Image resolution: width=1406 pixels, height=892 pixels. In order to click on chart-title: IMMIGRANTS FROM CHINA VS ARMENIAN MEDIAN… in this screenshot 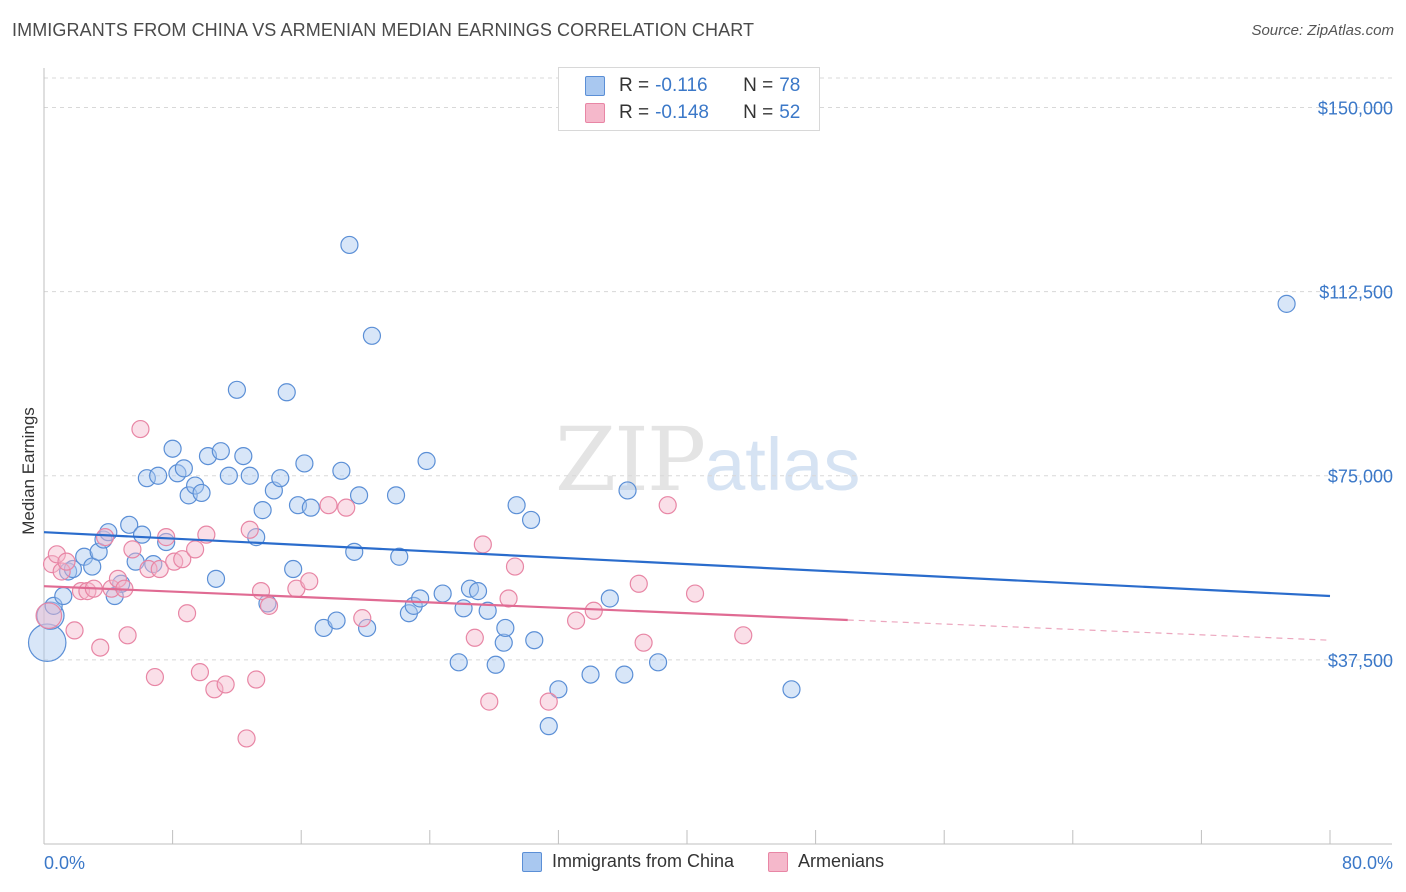, I will do `click(383, 30)`.